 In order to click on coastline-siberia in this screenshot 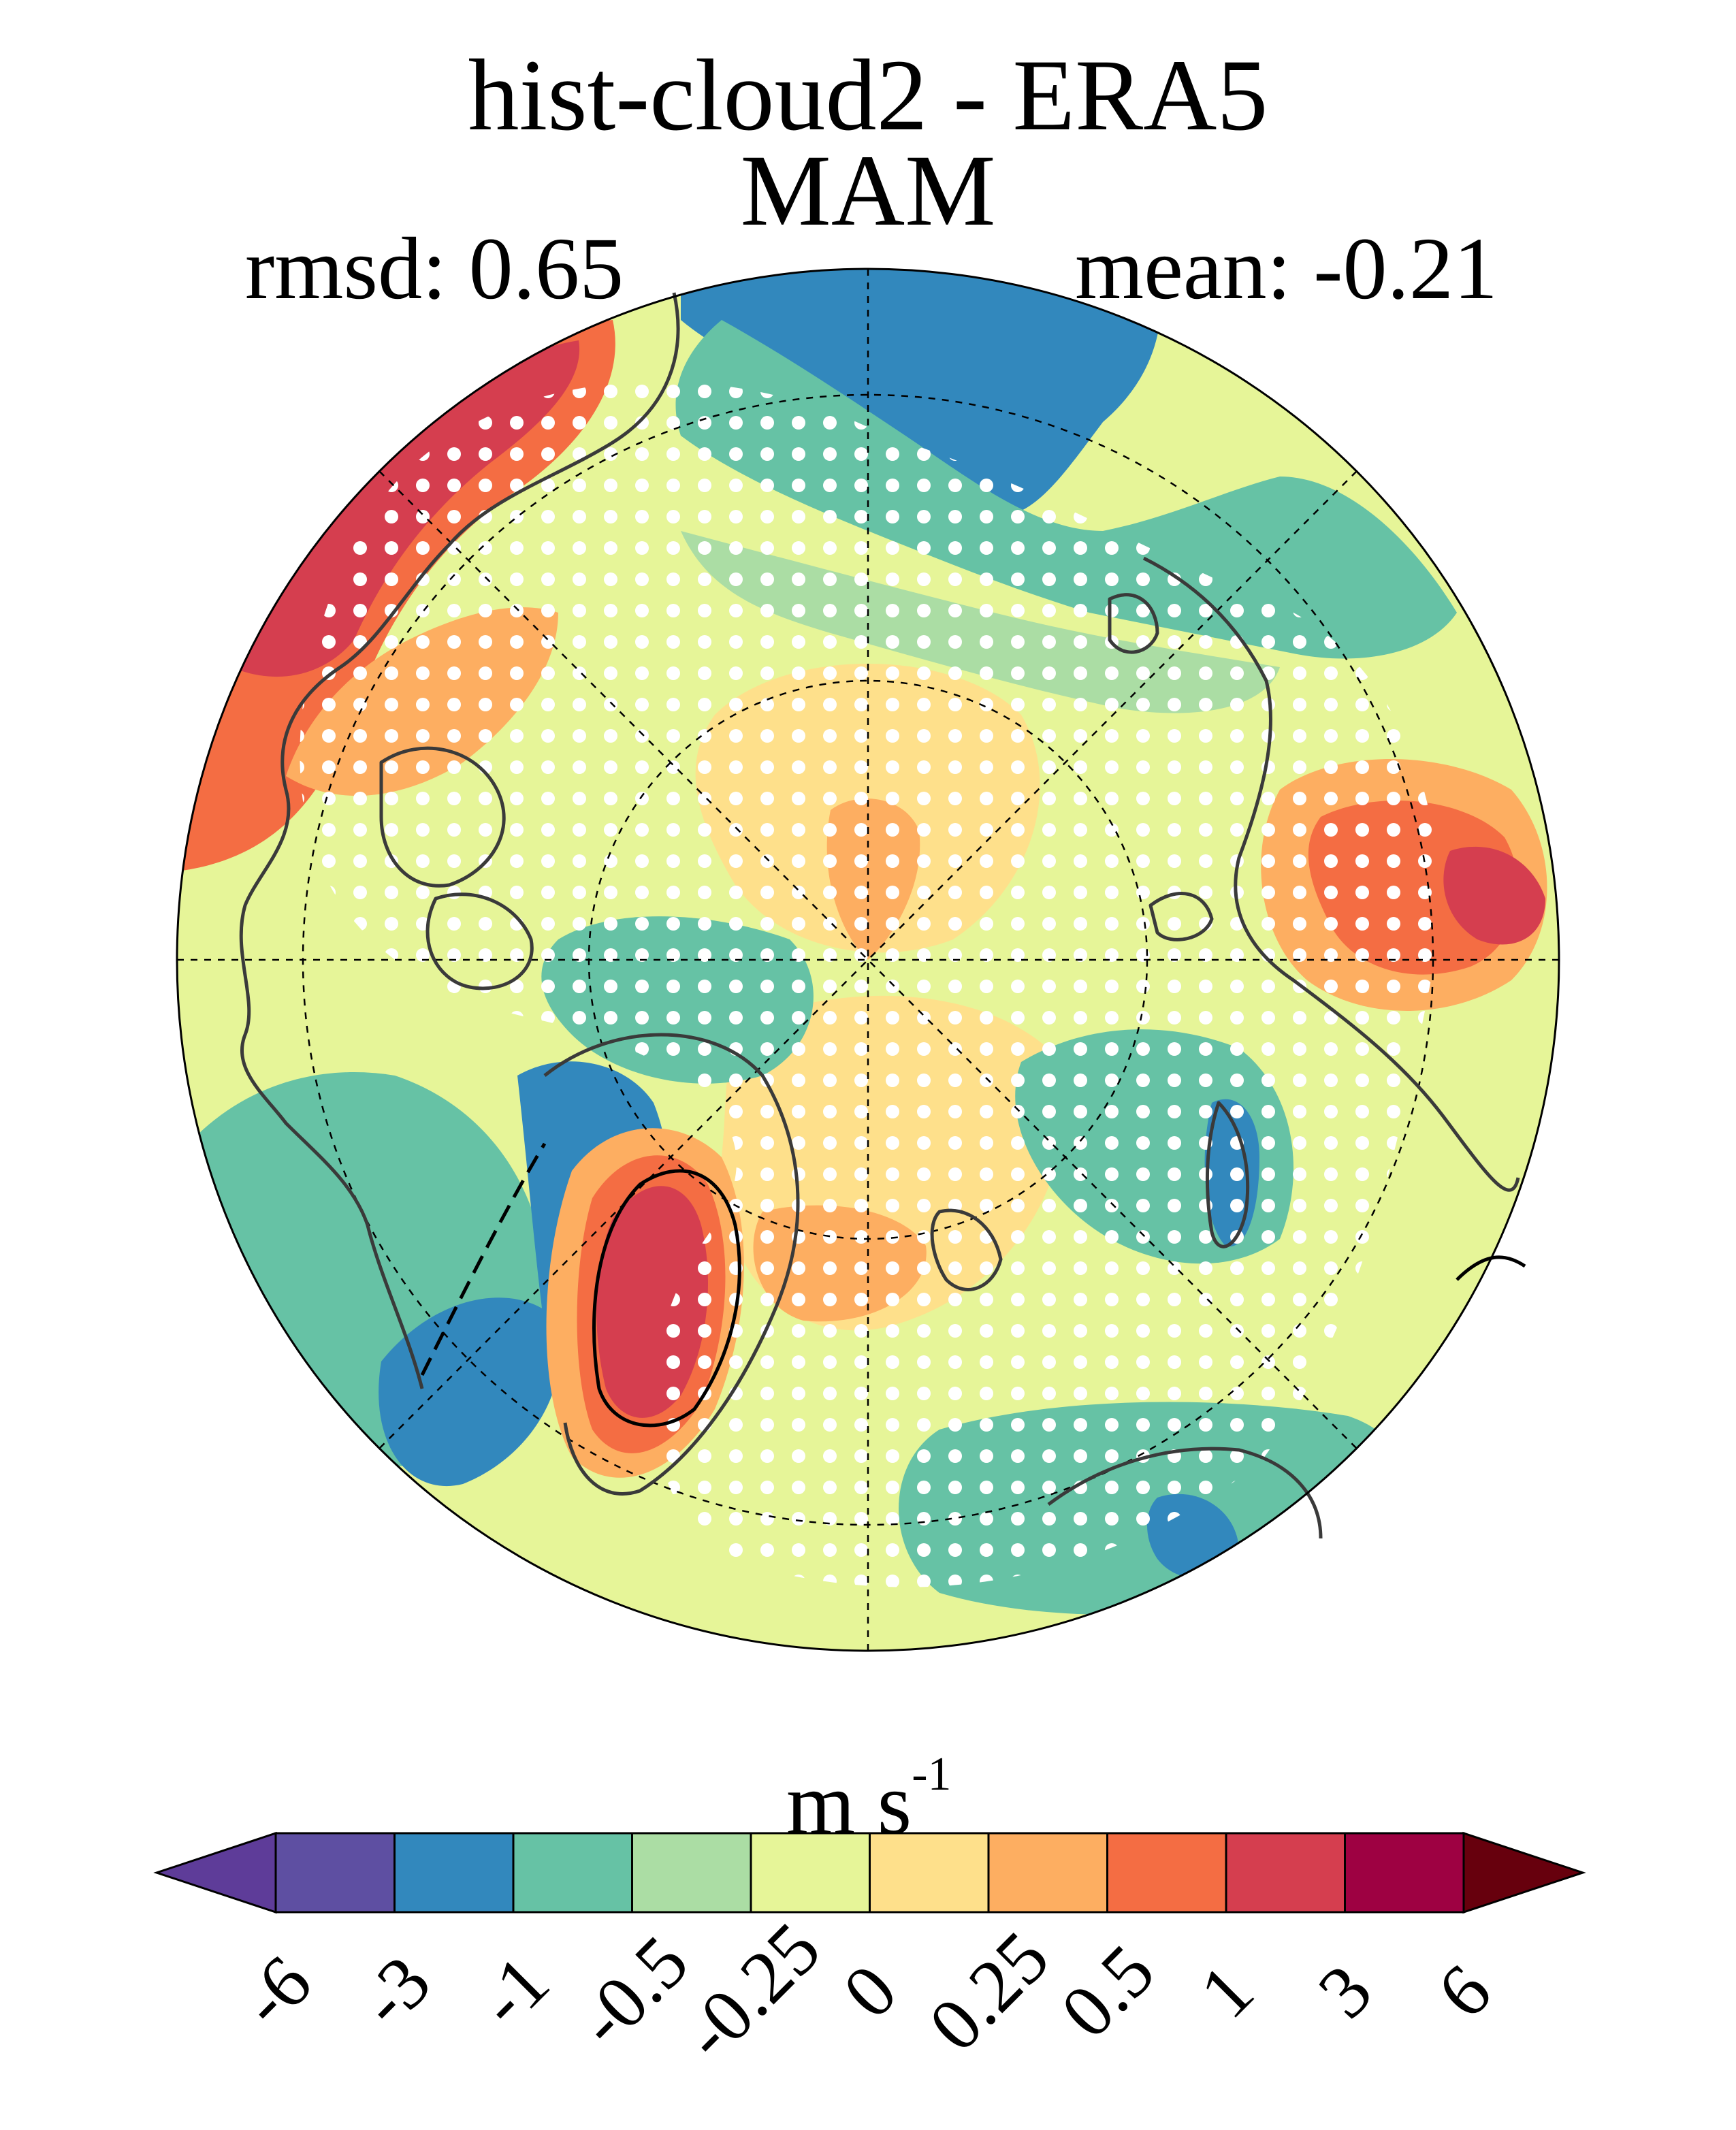, I will do `click(1331, 874)`.